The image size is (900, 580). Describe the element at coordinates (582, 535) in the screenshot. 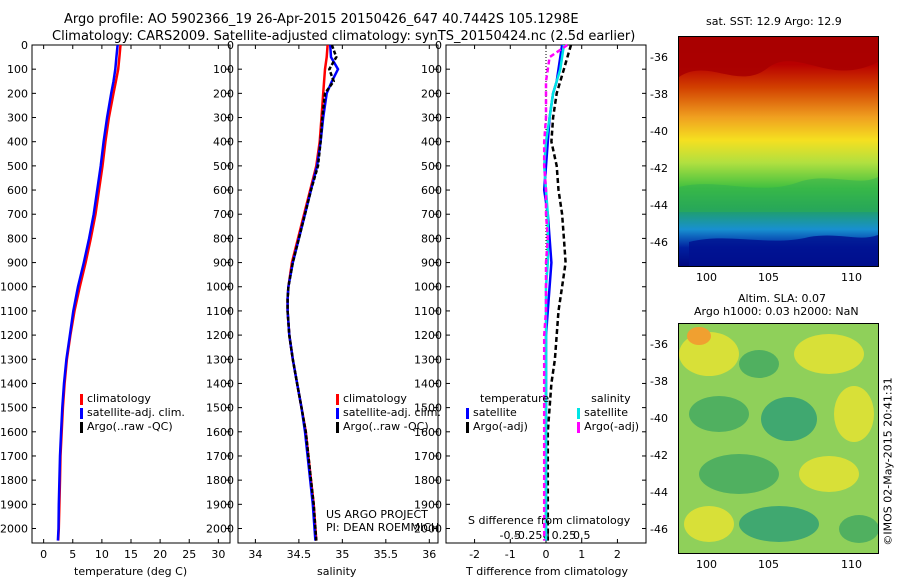

I see `top-x-tick-label: 0.5` at that location.